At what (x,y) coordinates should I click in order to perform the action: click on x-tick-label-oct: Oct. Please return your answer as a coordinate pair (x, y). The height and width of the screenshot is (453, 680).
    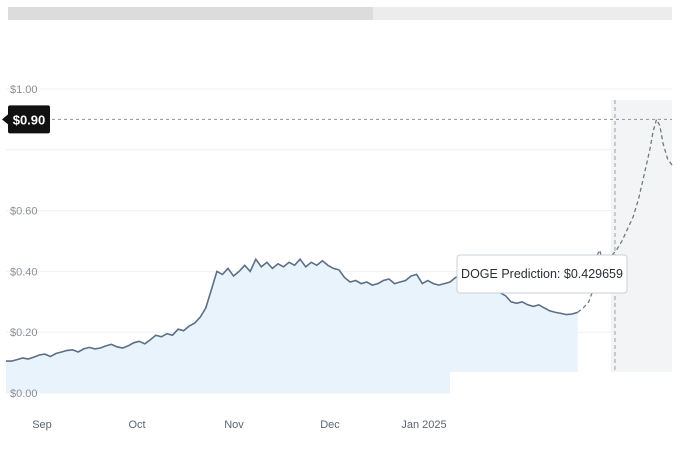
    Looking at the image, I should click on (136, 425).